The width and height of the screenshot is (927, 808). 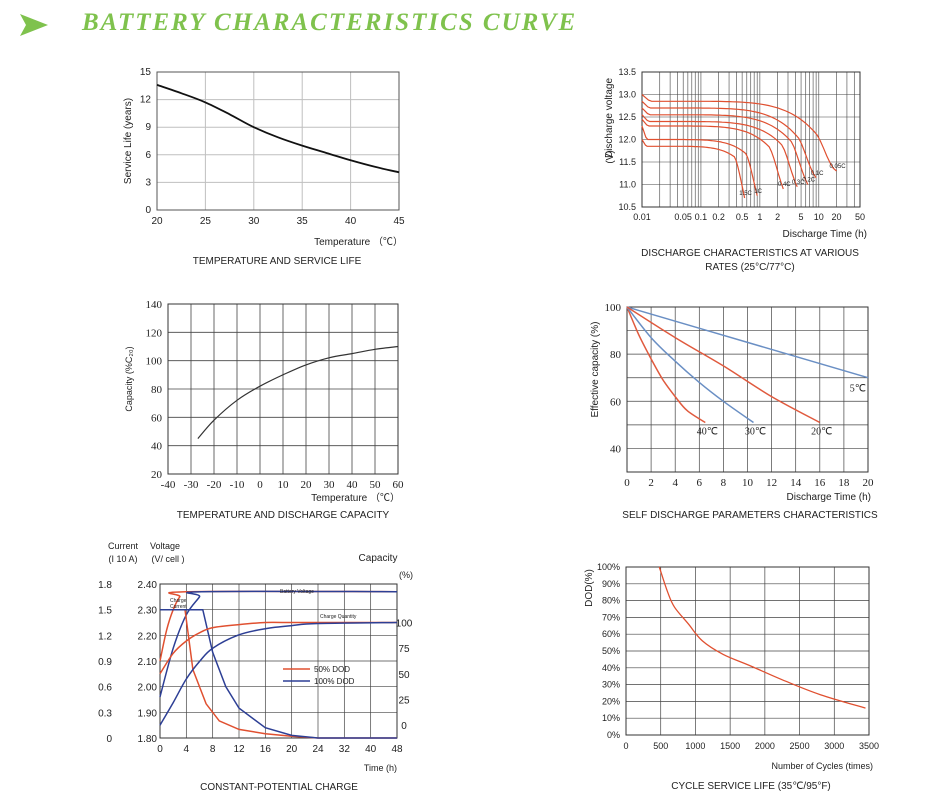 I want to click on series-label: 40℃, so click(x=707, y=432).